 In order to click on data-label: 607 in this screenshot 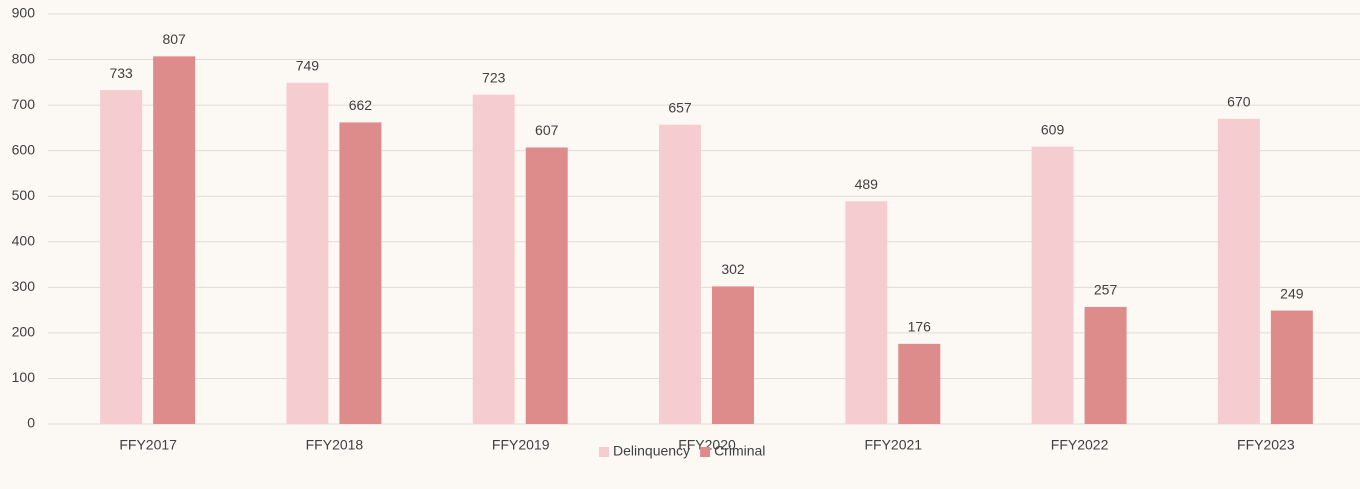, I will do `click(547, 130)`.